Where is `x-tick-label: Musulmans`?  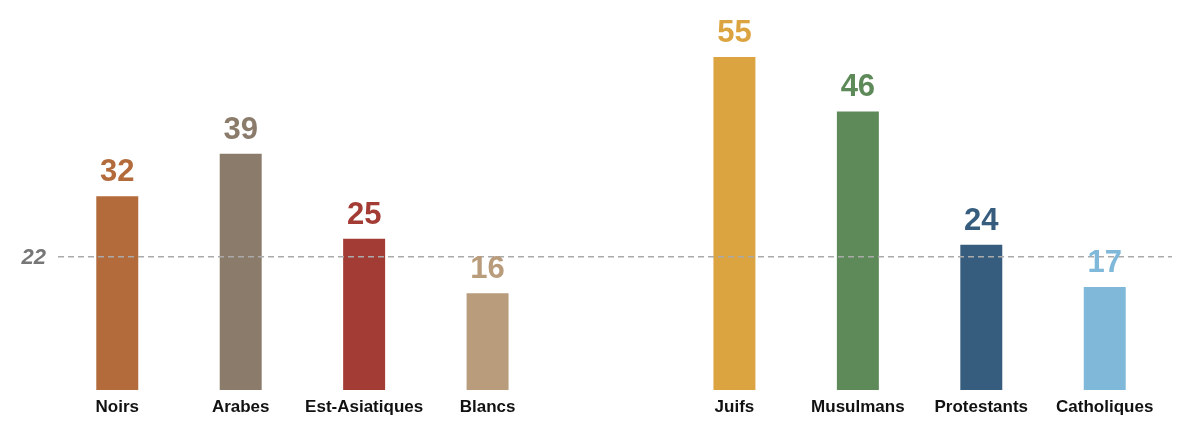
x-tick-label: Musulmans is located at coordinates (858, 406).